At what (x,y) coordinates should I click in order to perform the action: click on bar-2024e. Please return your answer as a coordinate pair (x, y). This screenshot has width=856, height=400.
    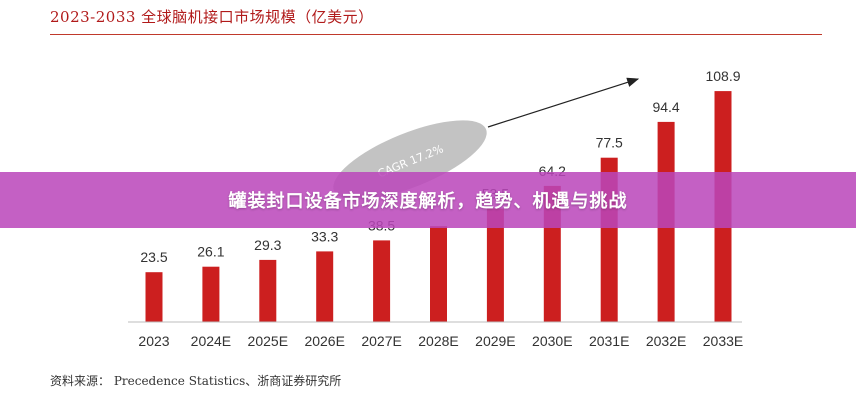
    Looking at the image, I should click on (211, 294).